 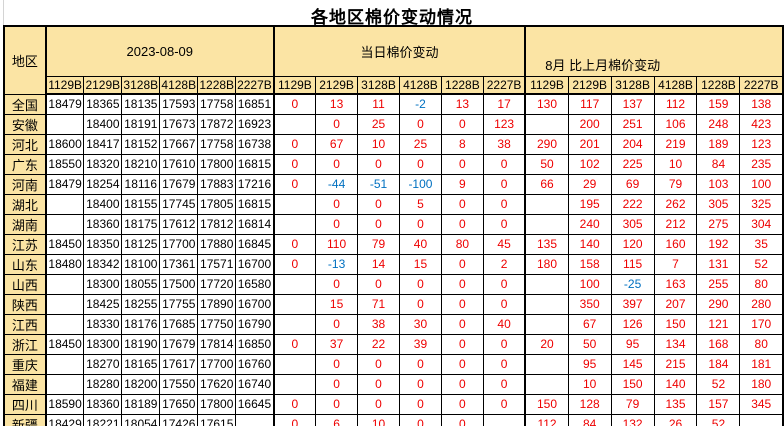 What do you see at coordinates (589, 419) in the screenshot?
I see `monthly-change-cell: 84` at bounding box center [589, 419].